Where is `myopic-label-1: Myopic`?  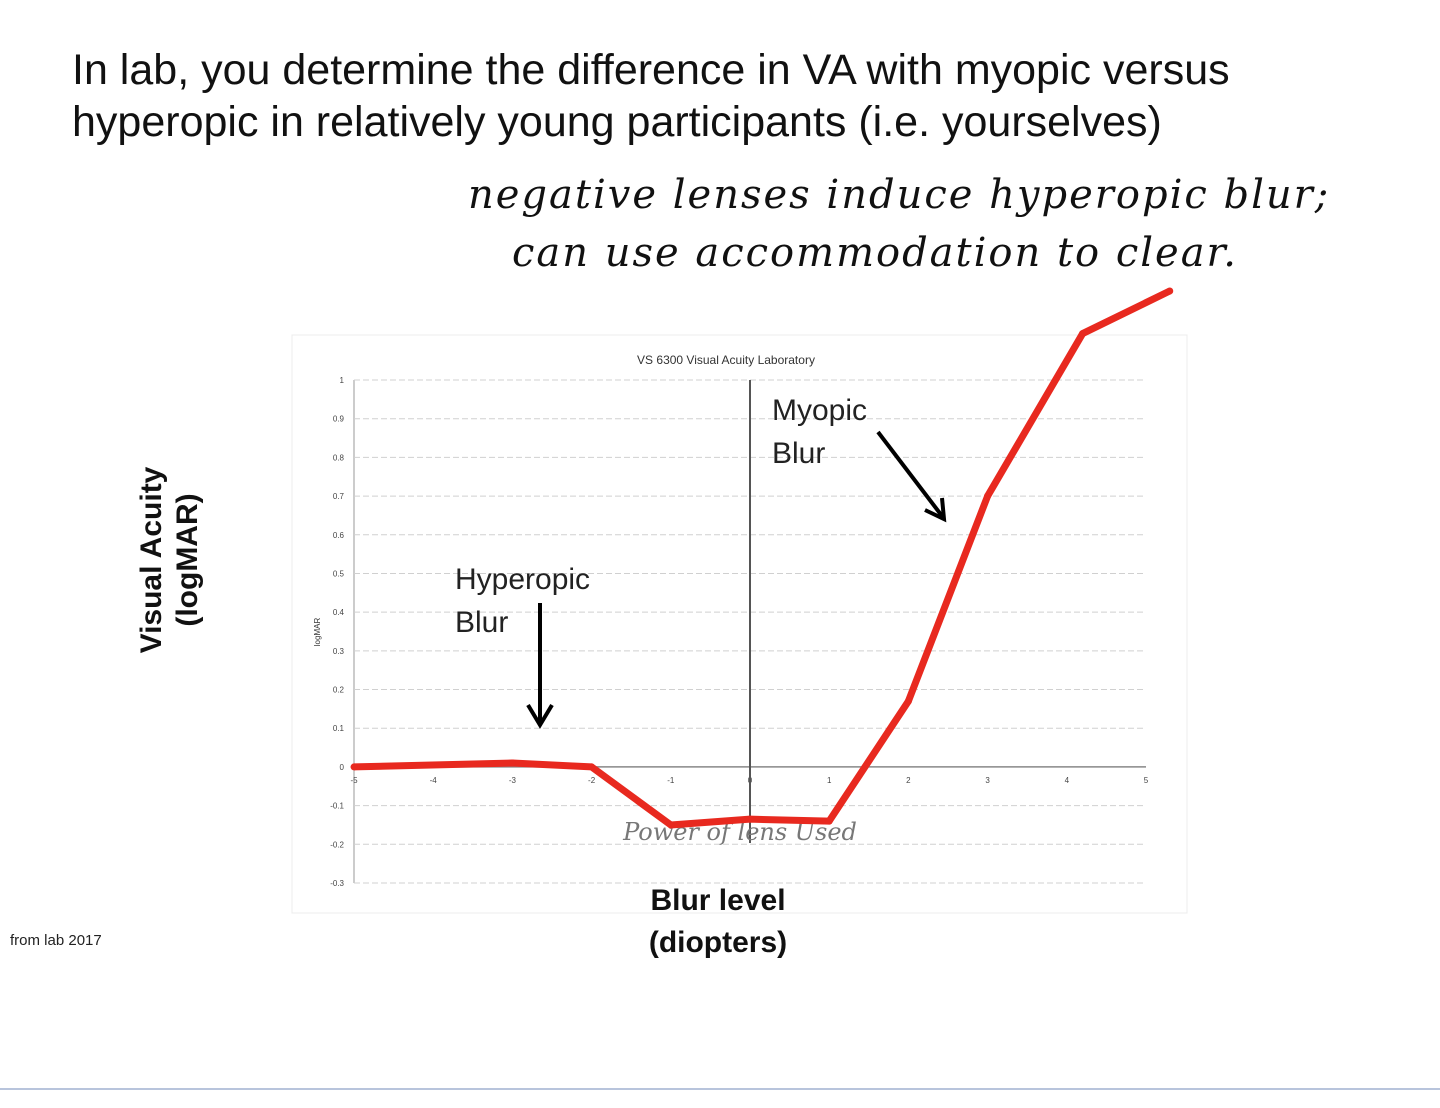
myopic-label-1: Myopic is located at coordinates (819, 410).